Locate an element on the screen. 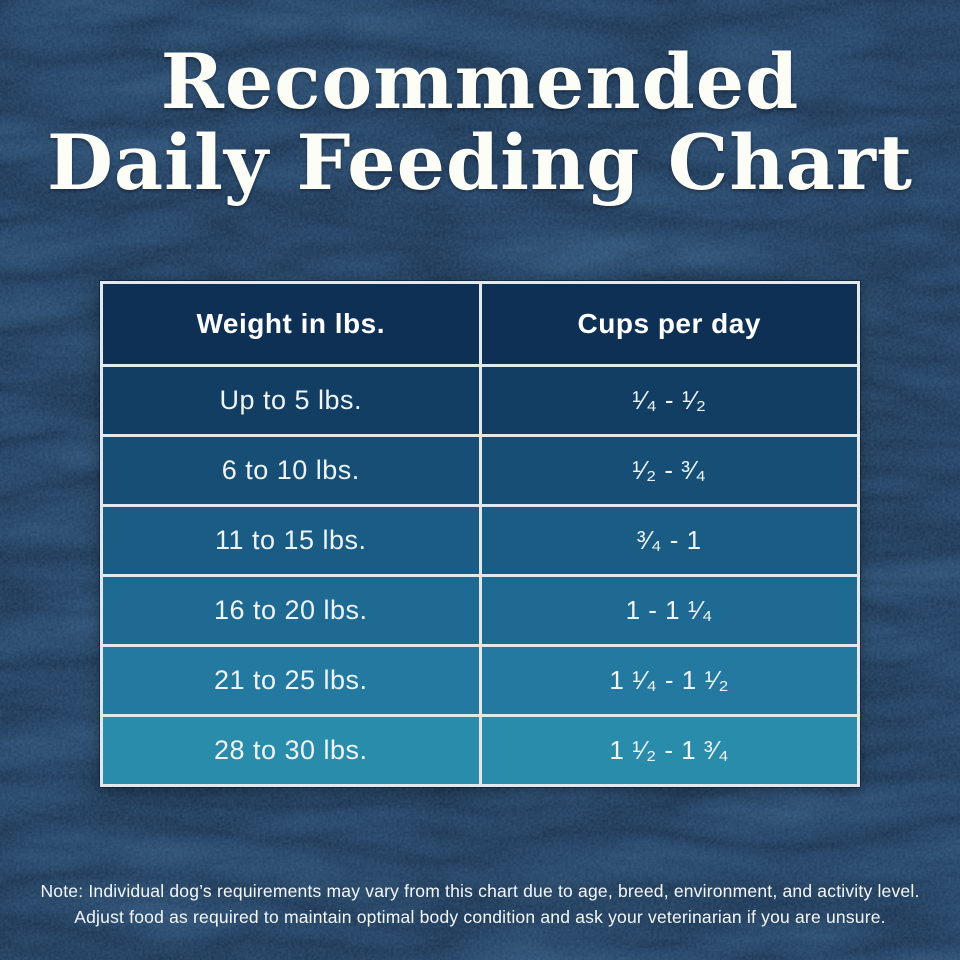 This screenshot has height=960, width=960. weight-cell-value: 16 to 20 lbs. is located at coordinates (290, 610).